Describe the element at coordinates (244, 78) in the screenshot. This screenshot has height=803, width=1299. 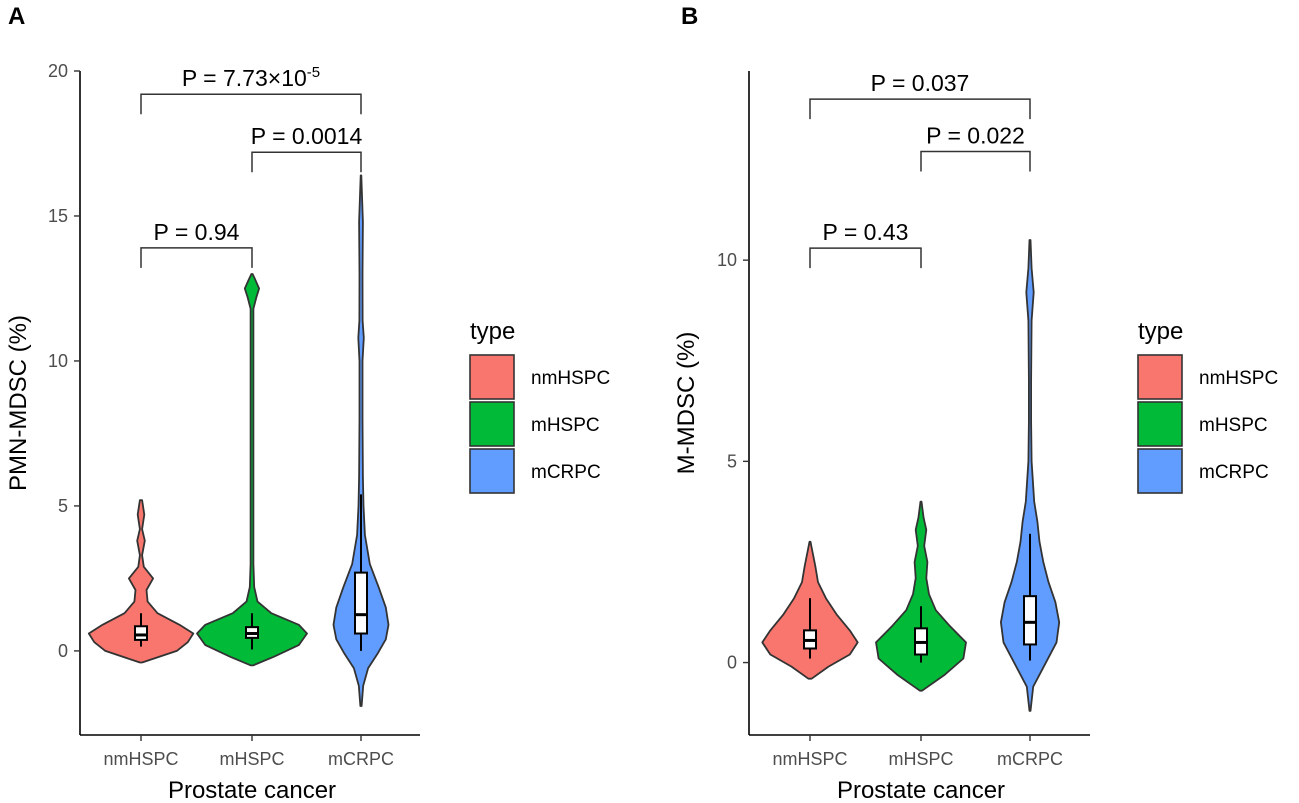
I see `p-value-text: P = 7.73×10` at that location.